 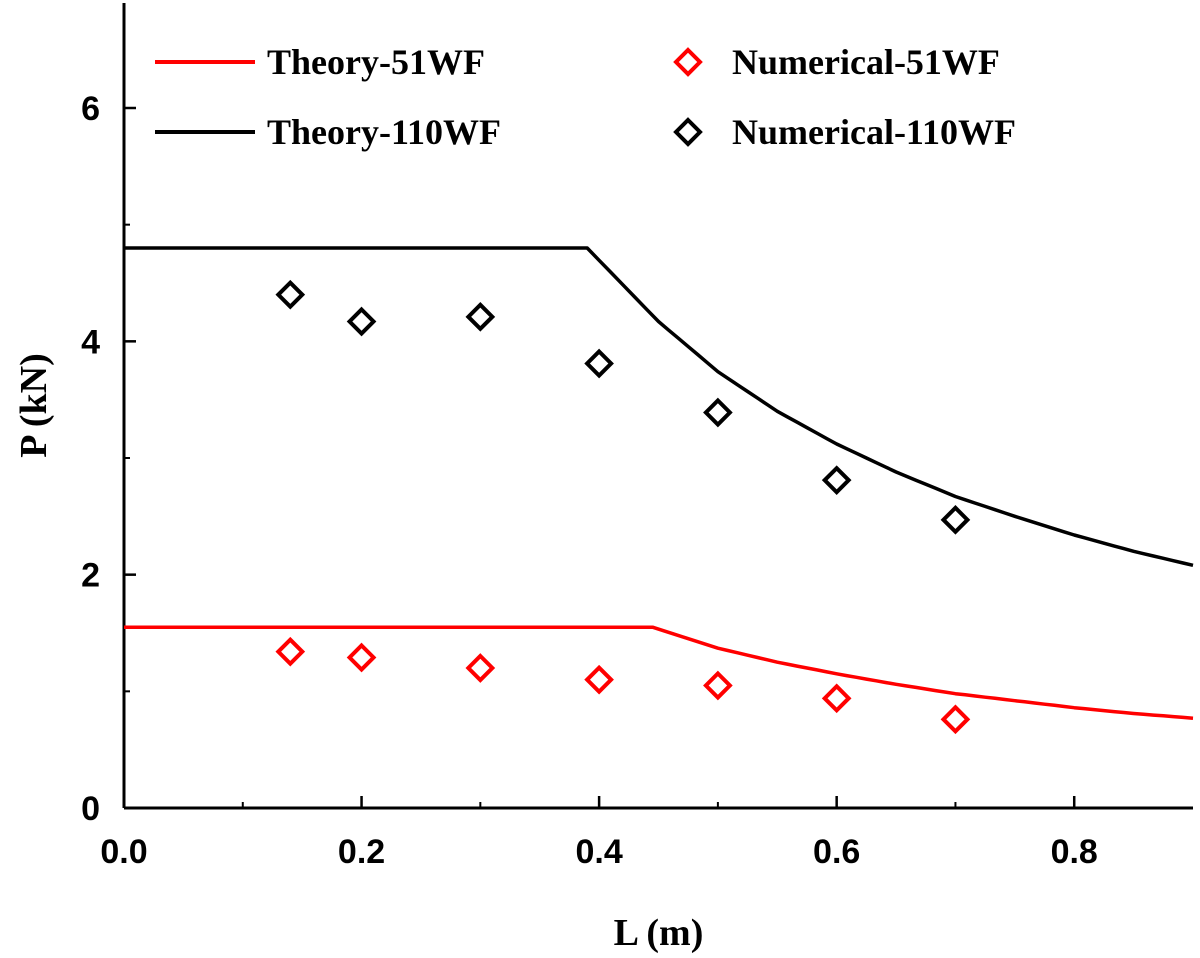 I want to click on legend-swatch-numerical-110wf, so click(x=688, y=132).